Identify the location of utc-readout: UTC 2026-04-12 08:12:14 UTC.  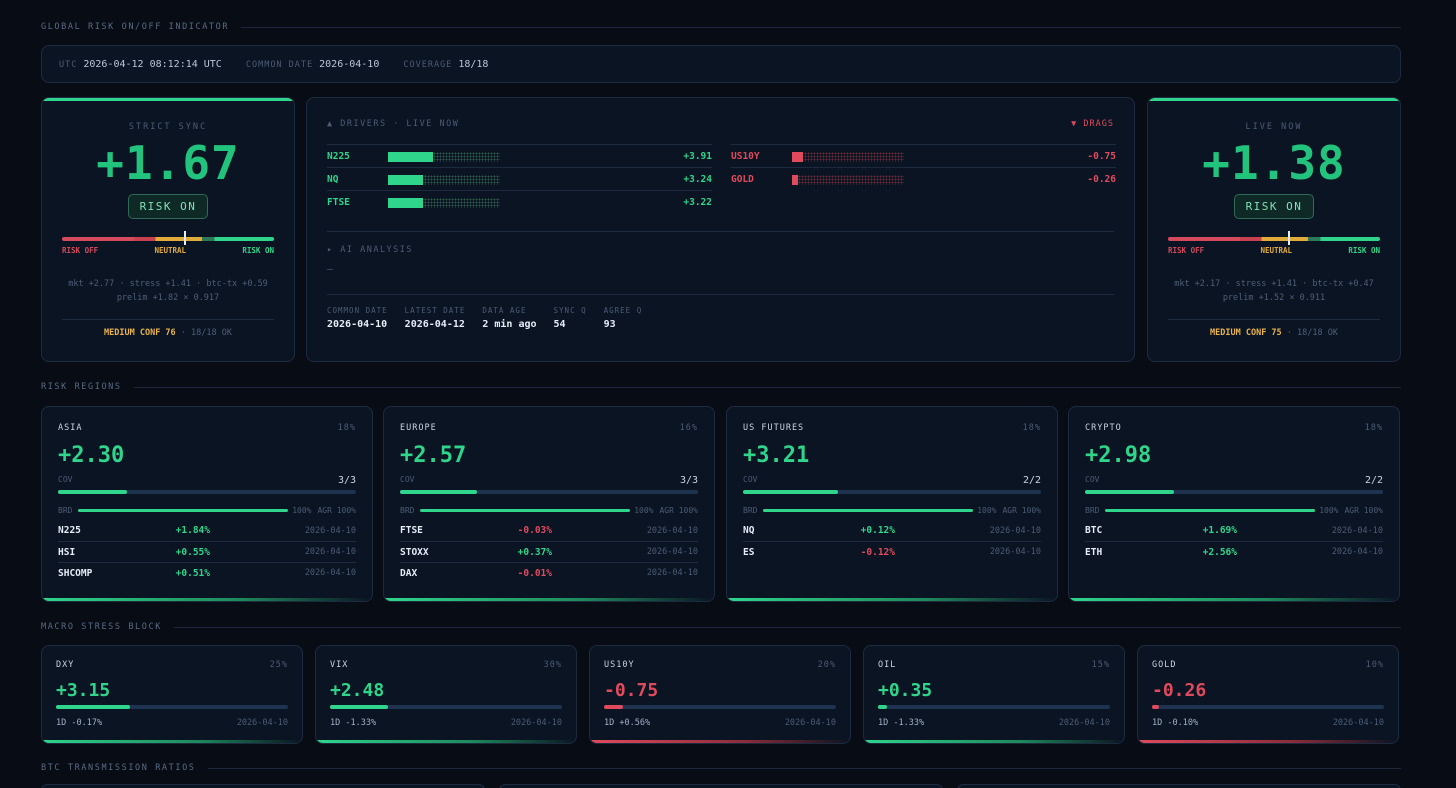
(140, 64).